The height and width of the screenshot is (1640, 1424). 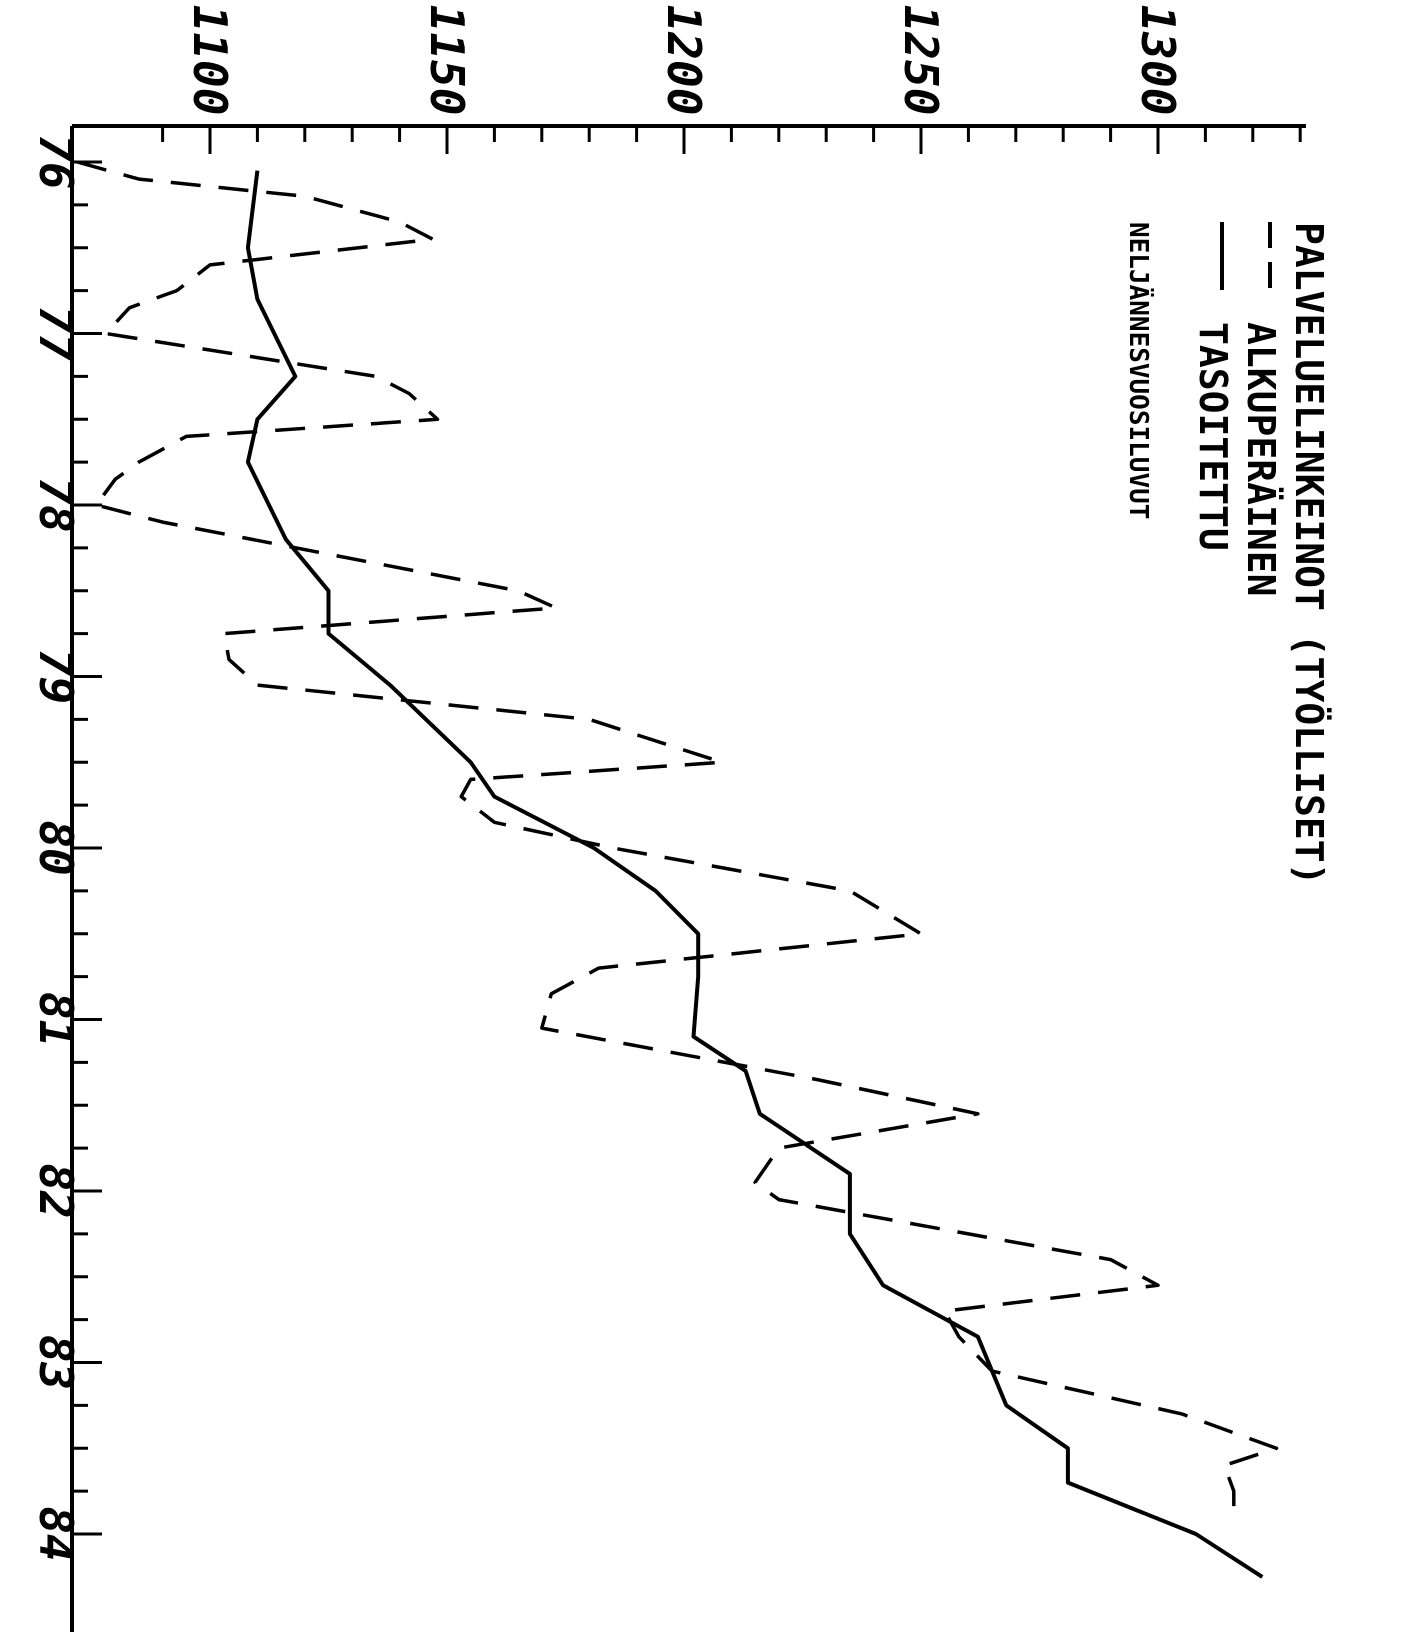 I want to click on legend-entry-smoothed: TASOITETTU, so click(x=1213, y=436).